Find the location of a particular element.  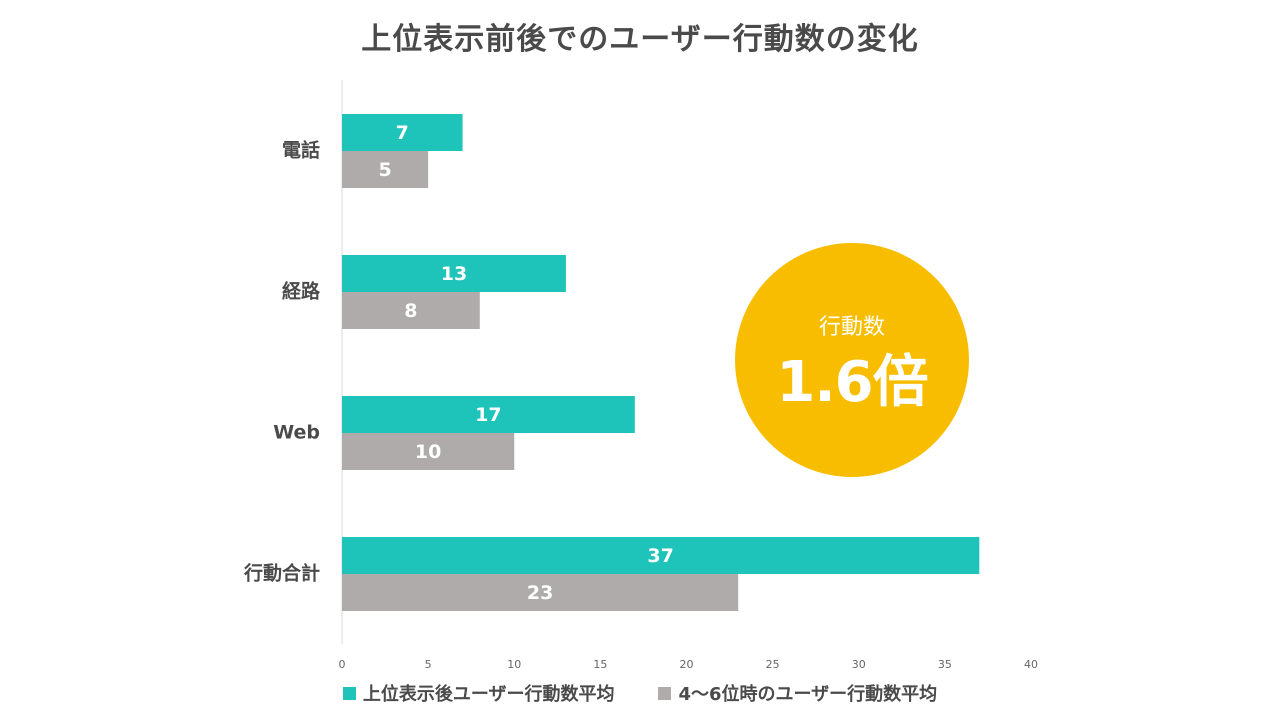

category-label: 行動合計 is located at coordinates (281, 573).